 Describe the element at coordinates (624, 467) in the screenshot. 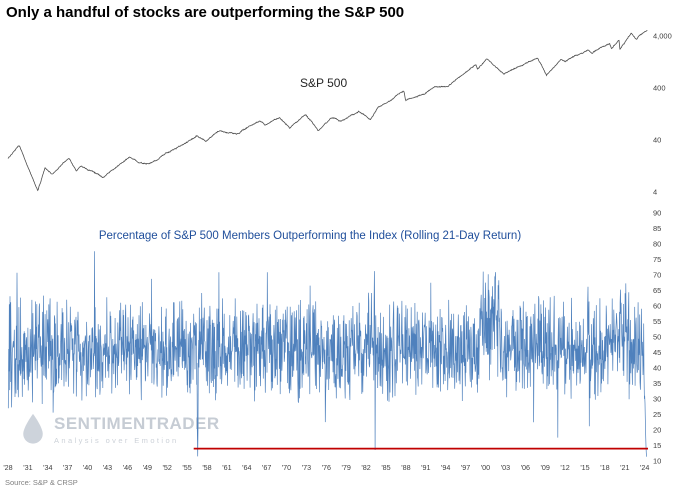

I see `x-tick-label: '21` at that location.